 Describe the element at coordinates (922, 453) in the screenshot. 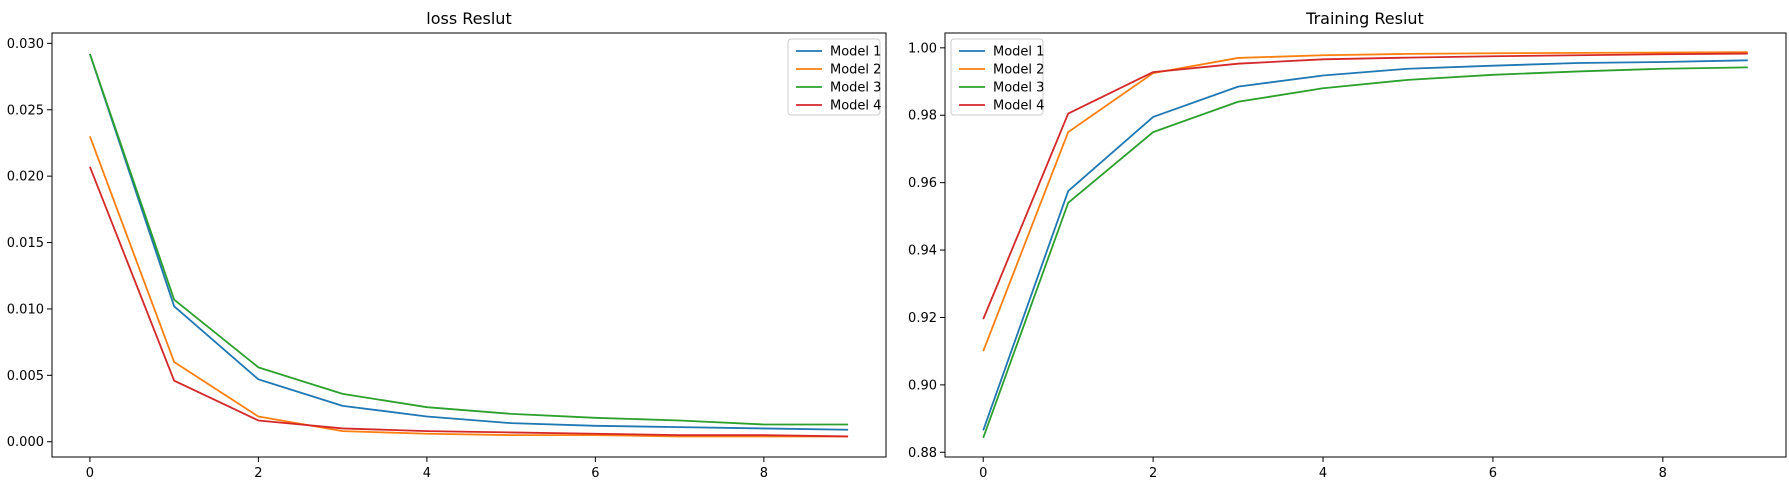

I see `y-tick-label: 0.88` at that location.